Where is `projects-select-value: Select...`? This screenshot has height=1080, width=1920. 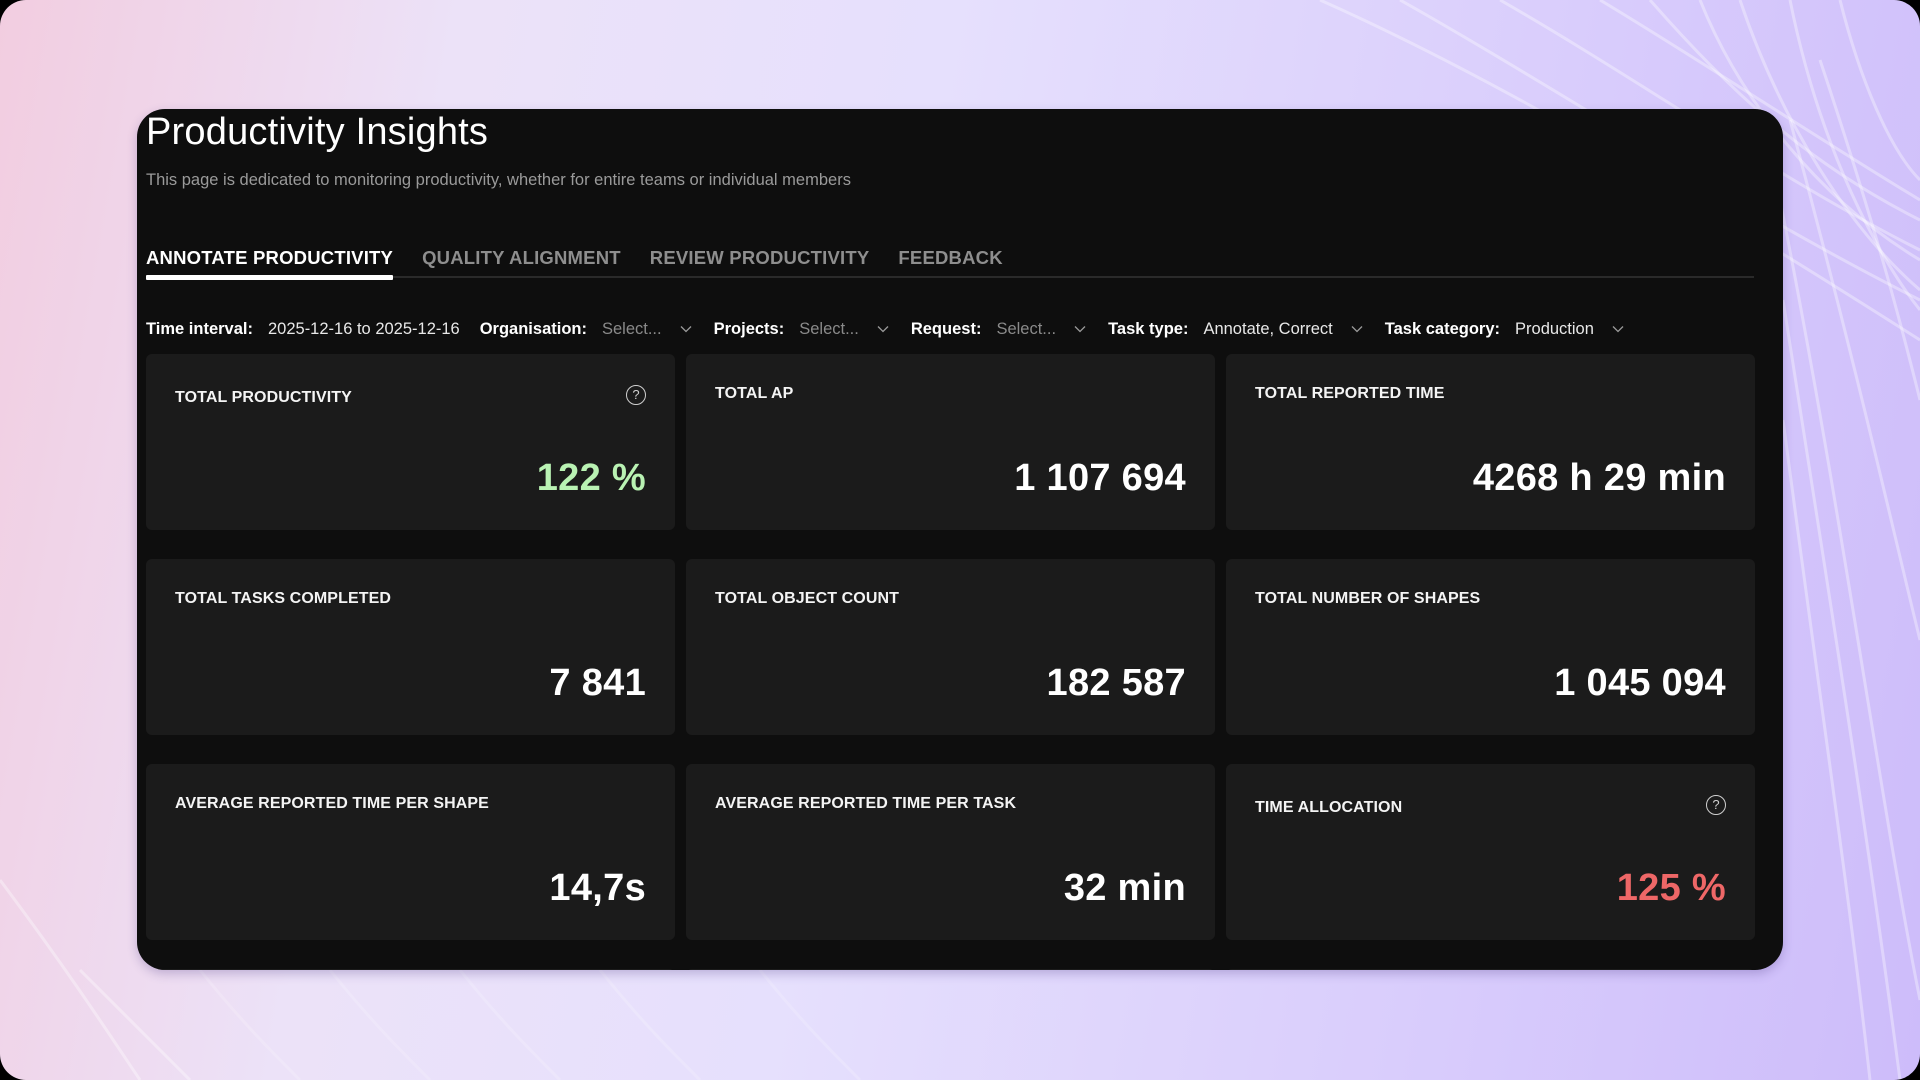
projects-select-value: Select... is located at coordinates (829, 328).